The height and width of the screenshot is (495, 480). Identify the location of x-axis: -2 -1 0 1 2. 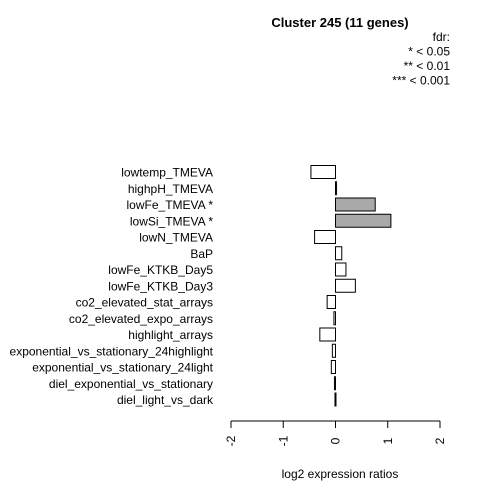
(335, 433).